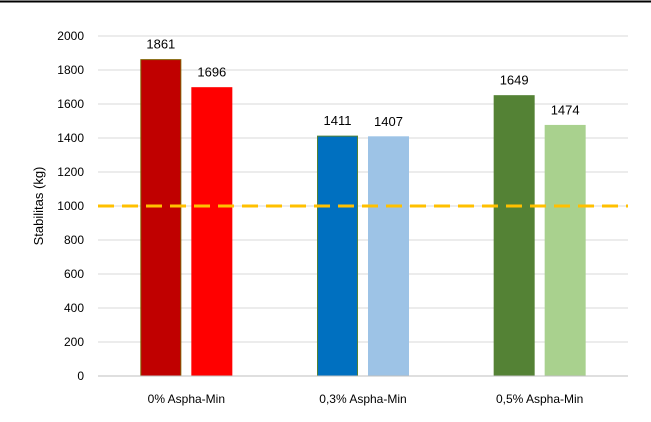 The width and height of the screenshot is (651, 422). I want to click on category-label: 0% Aspha-Min, so click(186, 399).